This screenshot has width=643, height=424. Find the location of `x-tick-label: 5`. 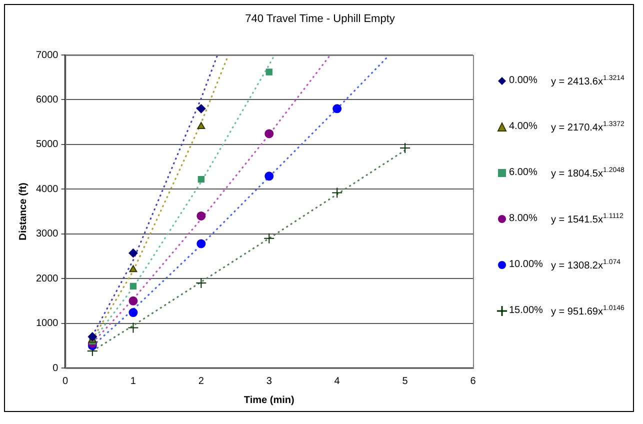

x-tick-label: 5 is located at coordinates (405, 381).